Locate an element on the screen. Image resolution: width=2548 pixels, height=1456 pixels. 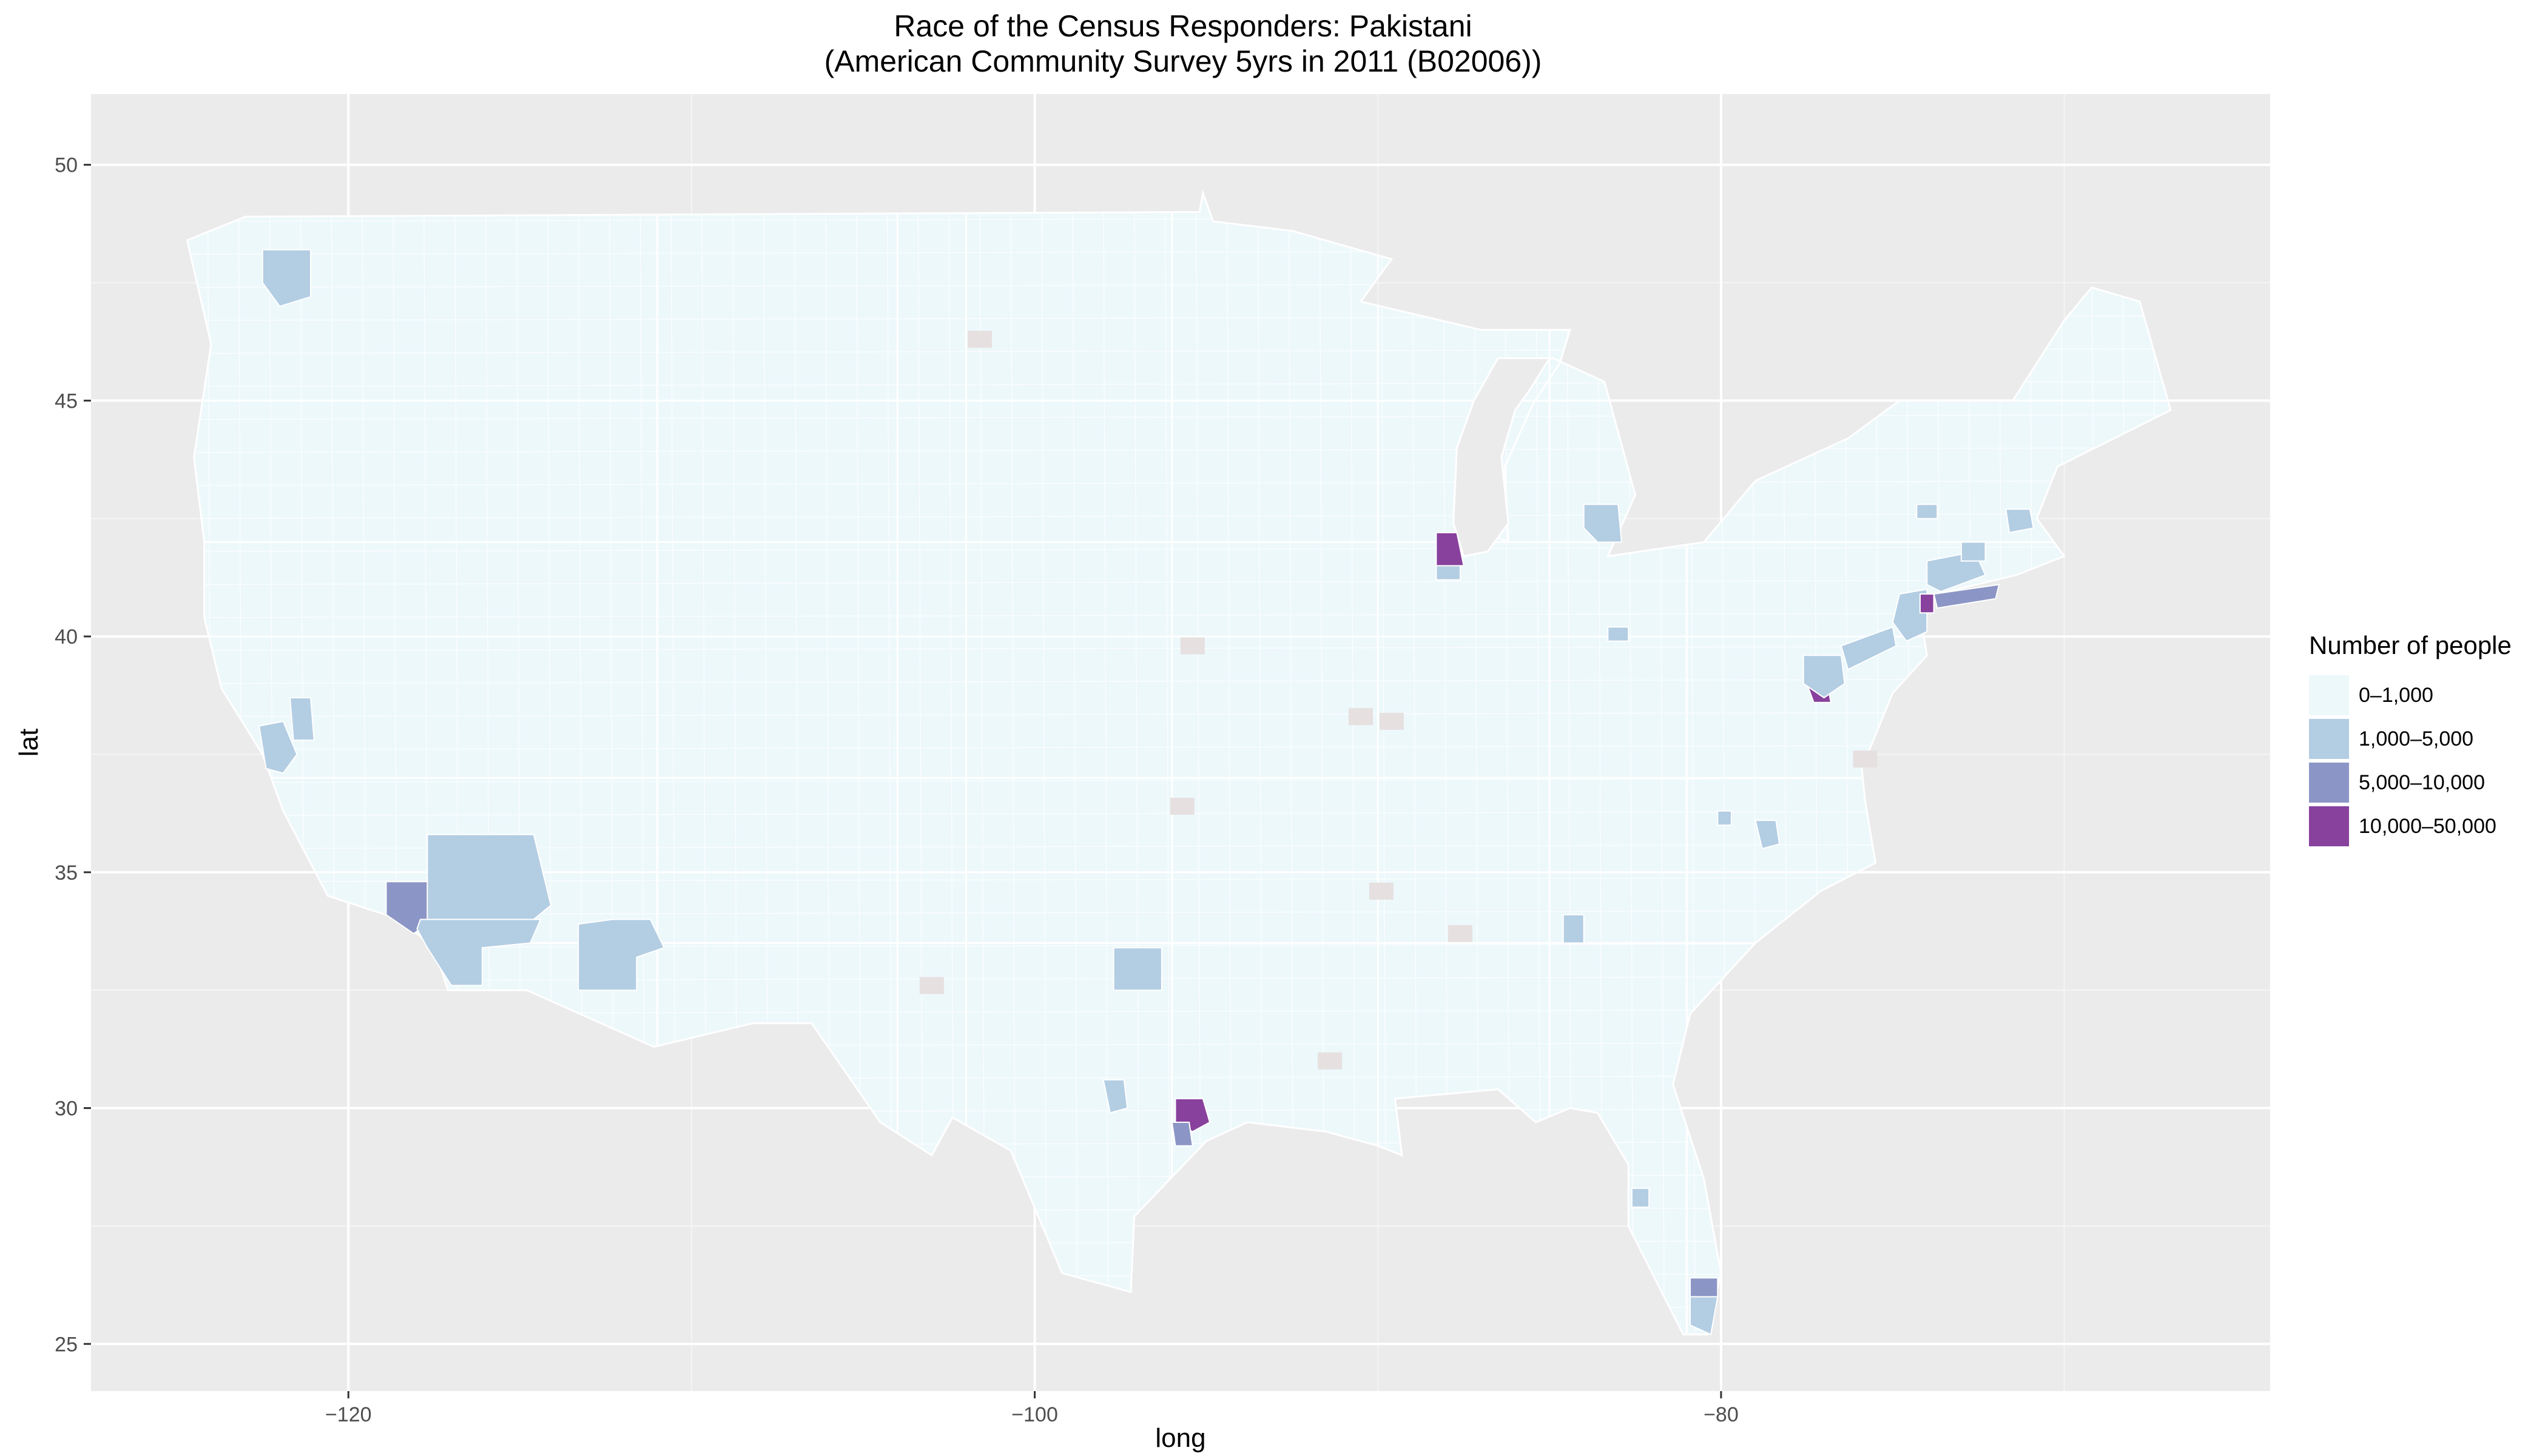
legend-title: Number of people is located at coordinates (2410, 645).